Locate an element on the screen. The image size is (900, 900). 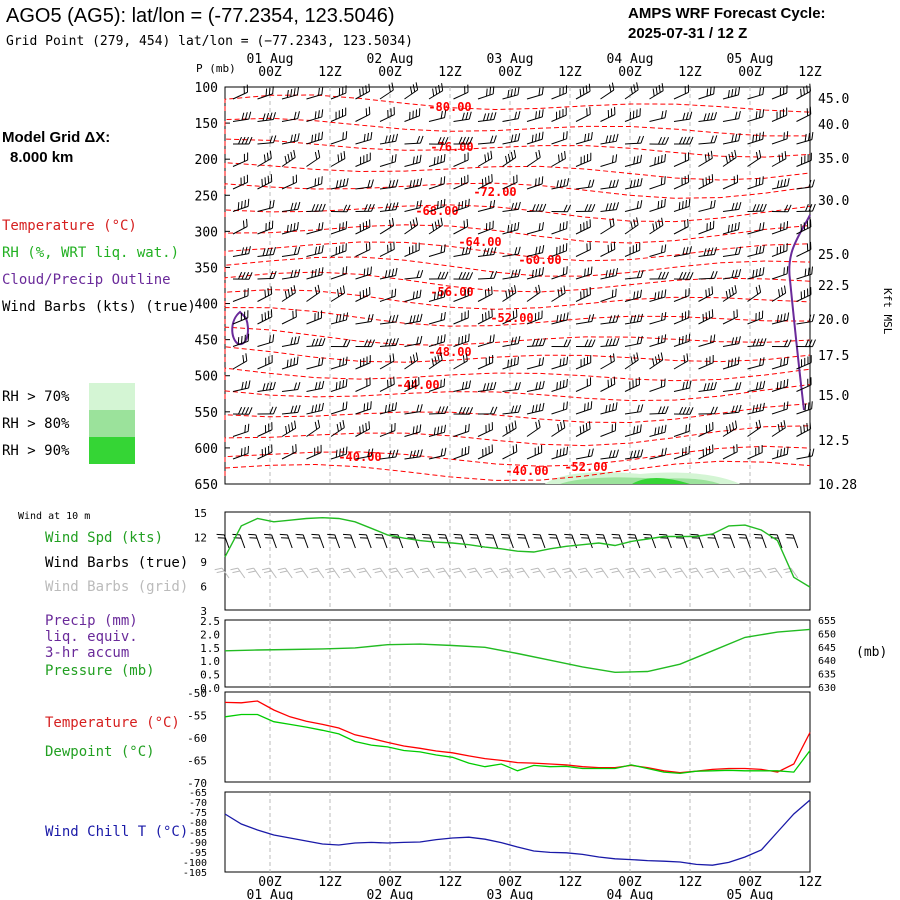
rh90-area is located at coordinates (661, 481).